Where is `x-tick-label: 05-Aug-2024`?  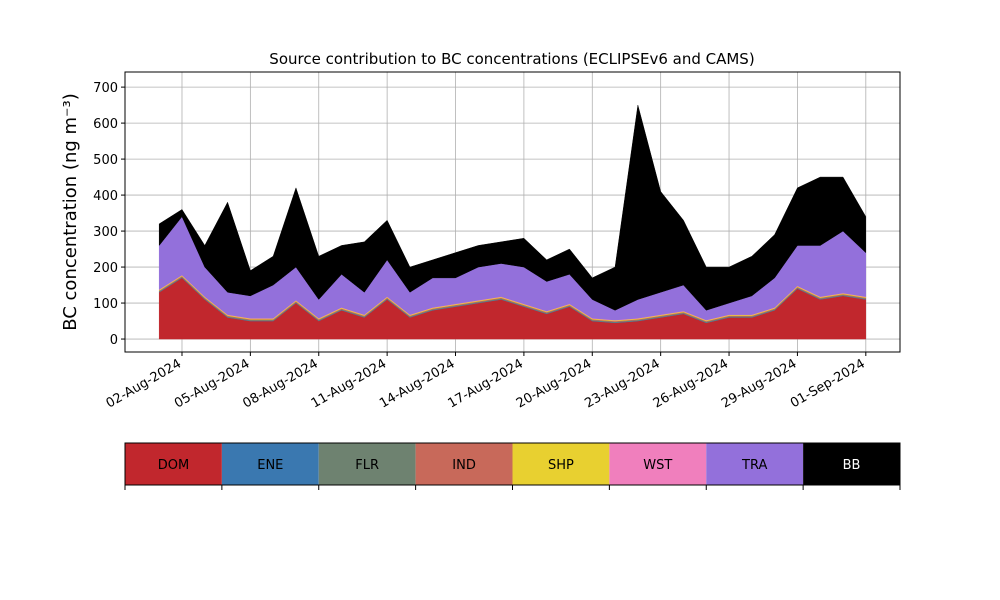 x-tick-label: 05-Aug-2024 is located at coordinates (212, 383).